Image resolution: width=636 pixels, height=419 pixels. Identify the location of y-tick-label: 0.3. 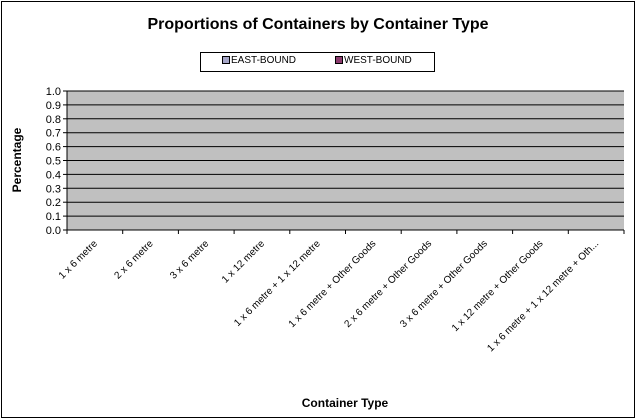
(53, 189).